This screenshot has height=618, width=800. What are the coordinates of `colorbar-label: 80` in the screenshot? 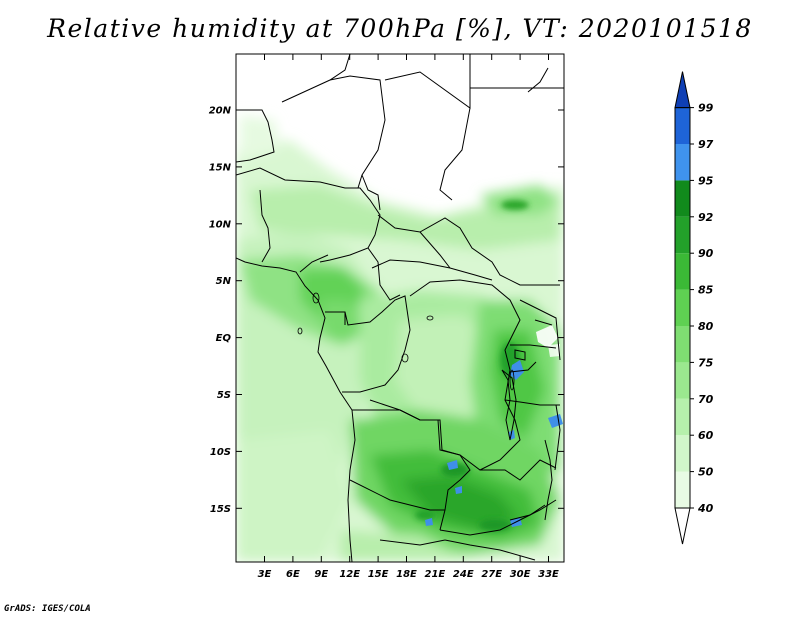 It's located at (706, 326).